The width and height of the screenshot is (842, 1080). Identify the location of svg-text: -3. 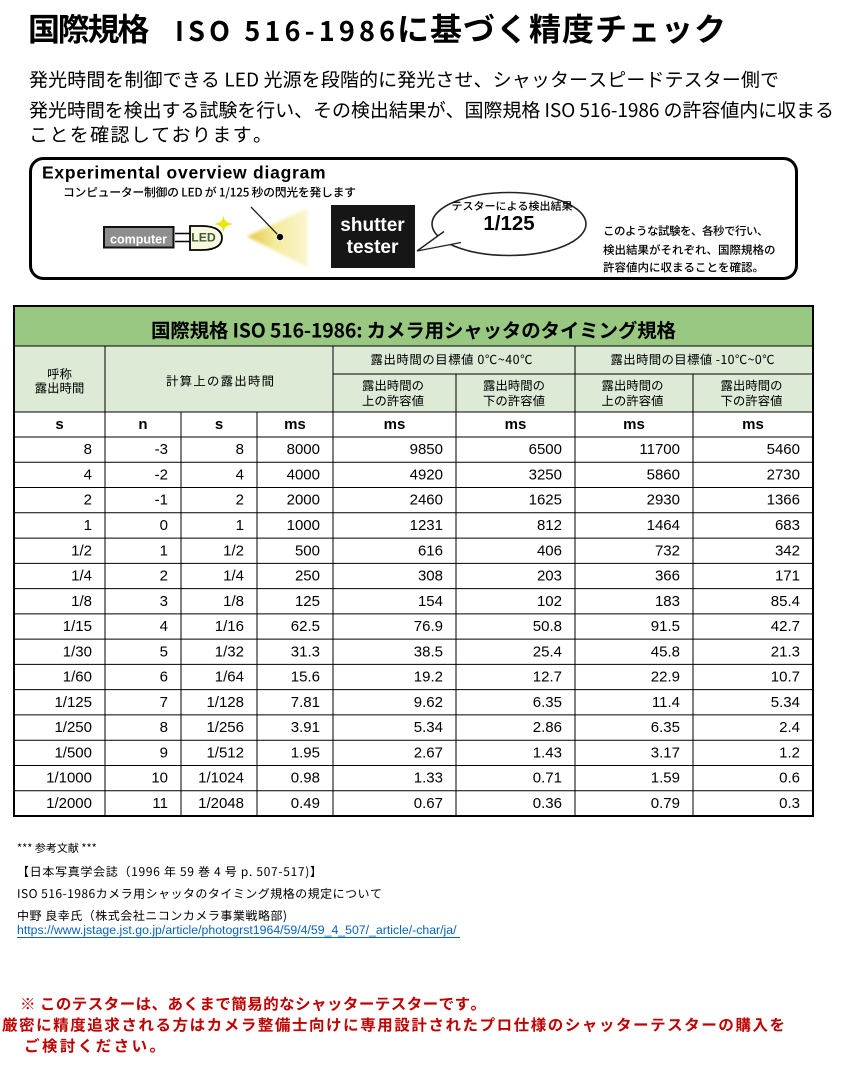
(161, 449).